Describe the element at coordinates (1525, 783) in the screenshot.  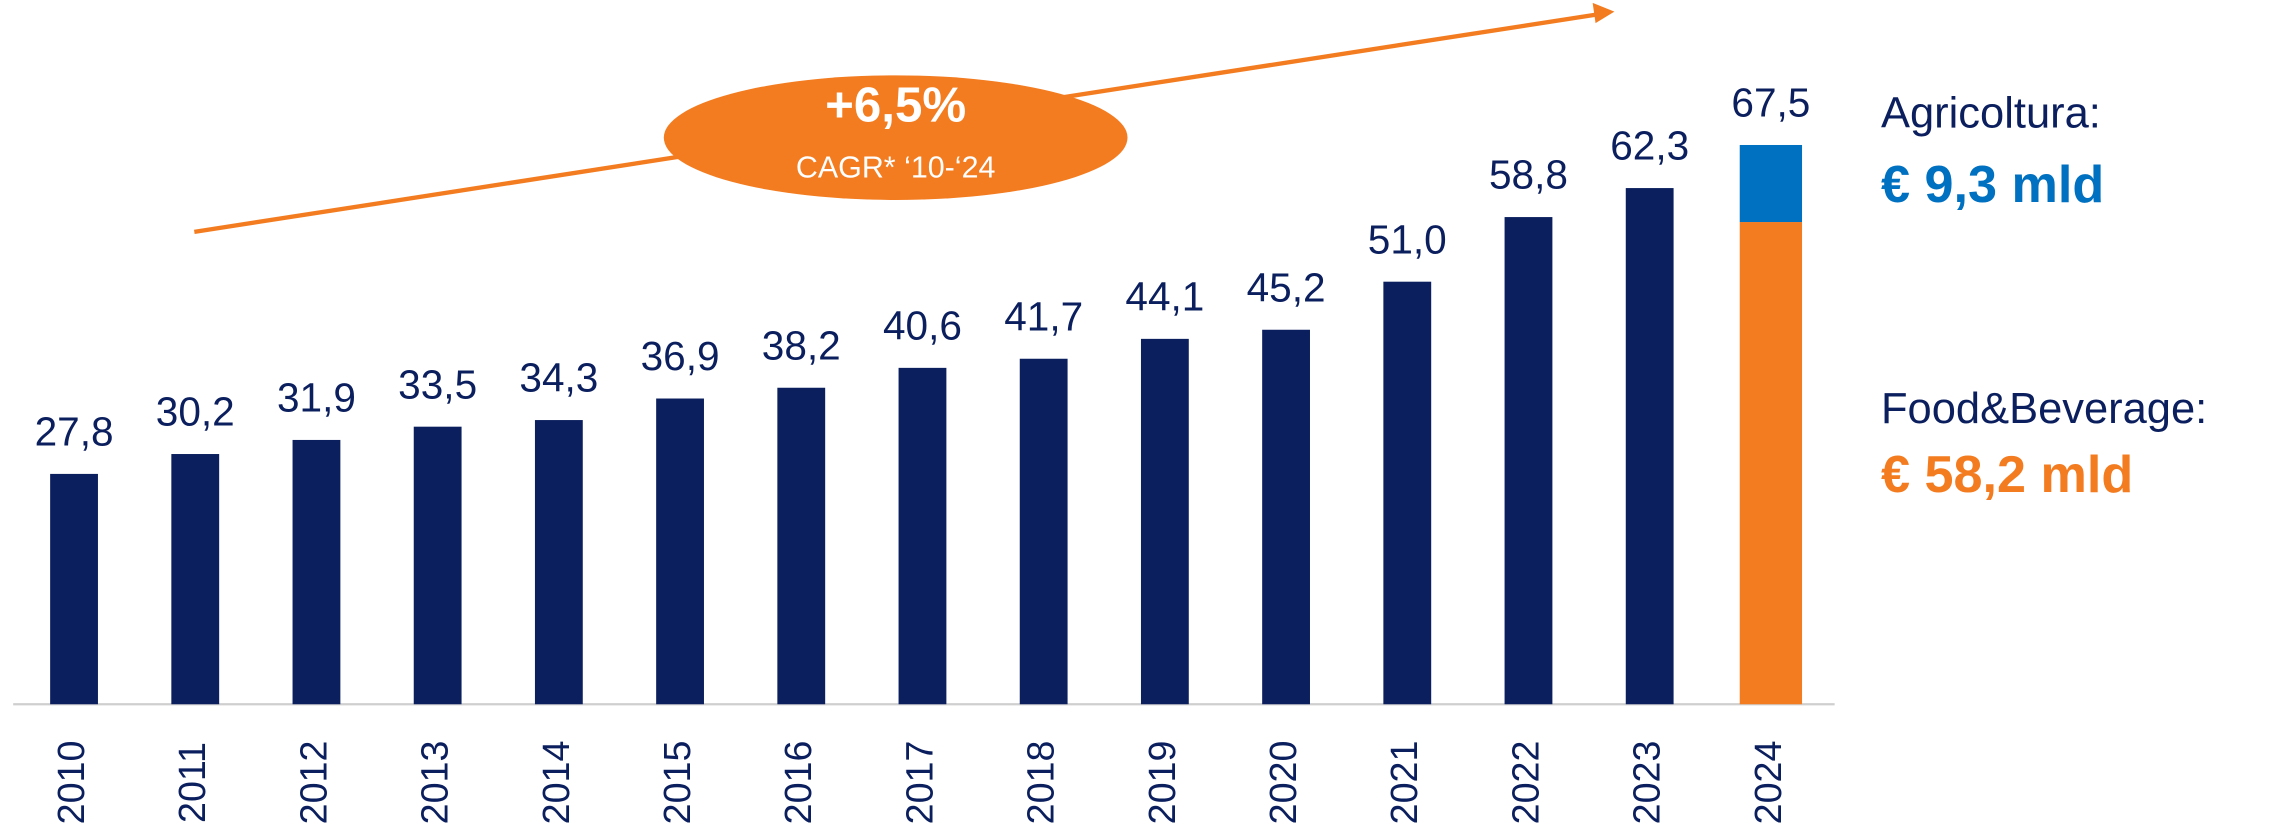
I see `x-tick-label: 2022` at that location.